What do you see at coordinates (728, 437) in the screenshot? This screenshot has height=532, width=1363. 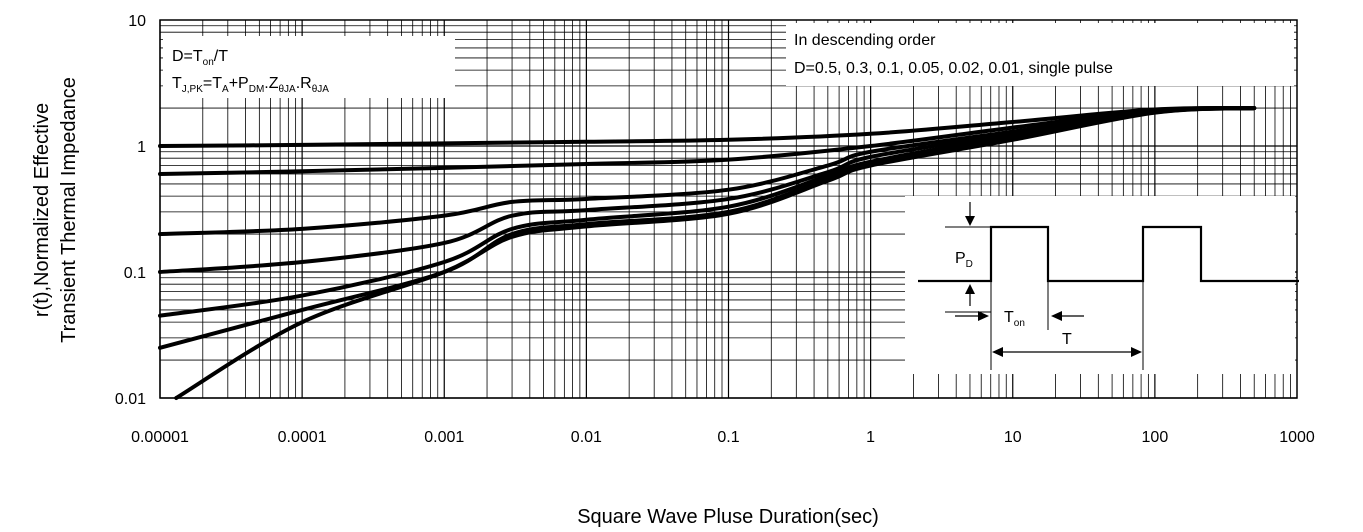 I see `x-tick-label: 0.1` at bounding box center [728, 437].